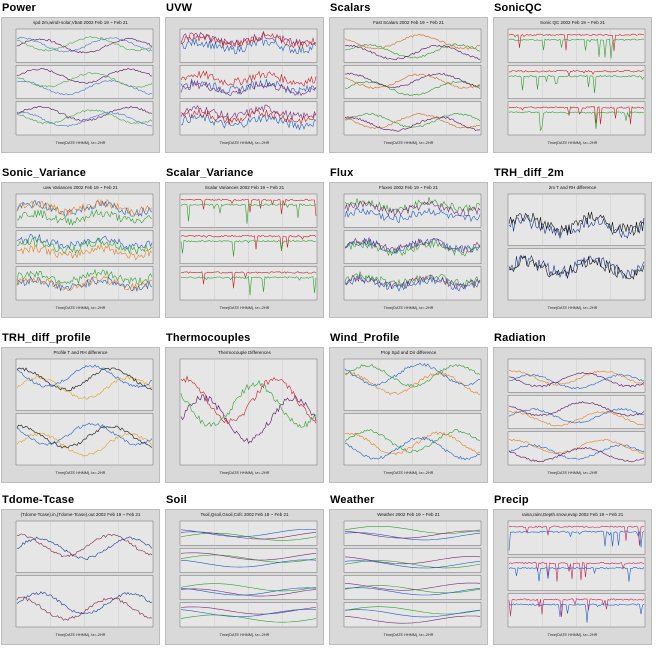 The image size is (656, 662). What do you see at coordinates (46, 338) in the screenshot?
I see `thumbnail-title: TRH_diff_profile` at bounding box center [46, 338].